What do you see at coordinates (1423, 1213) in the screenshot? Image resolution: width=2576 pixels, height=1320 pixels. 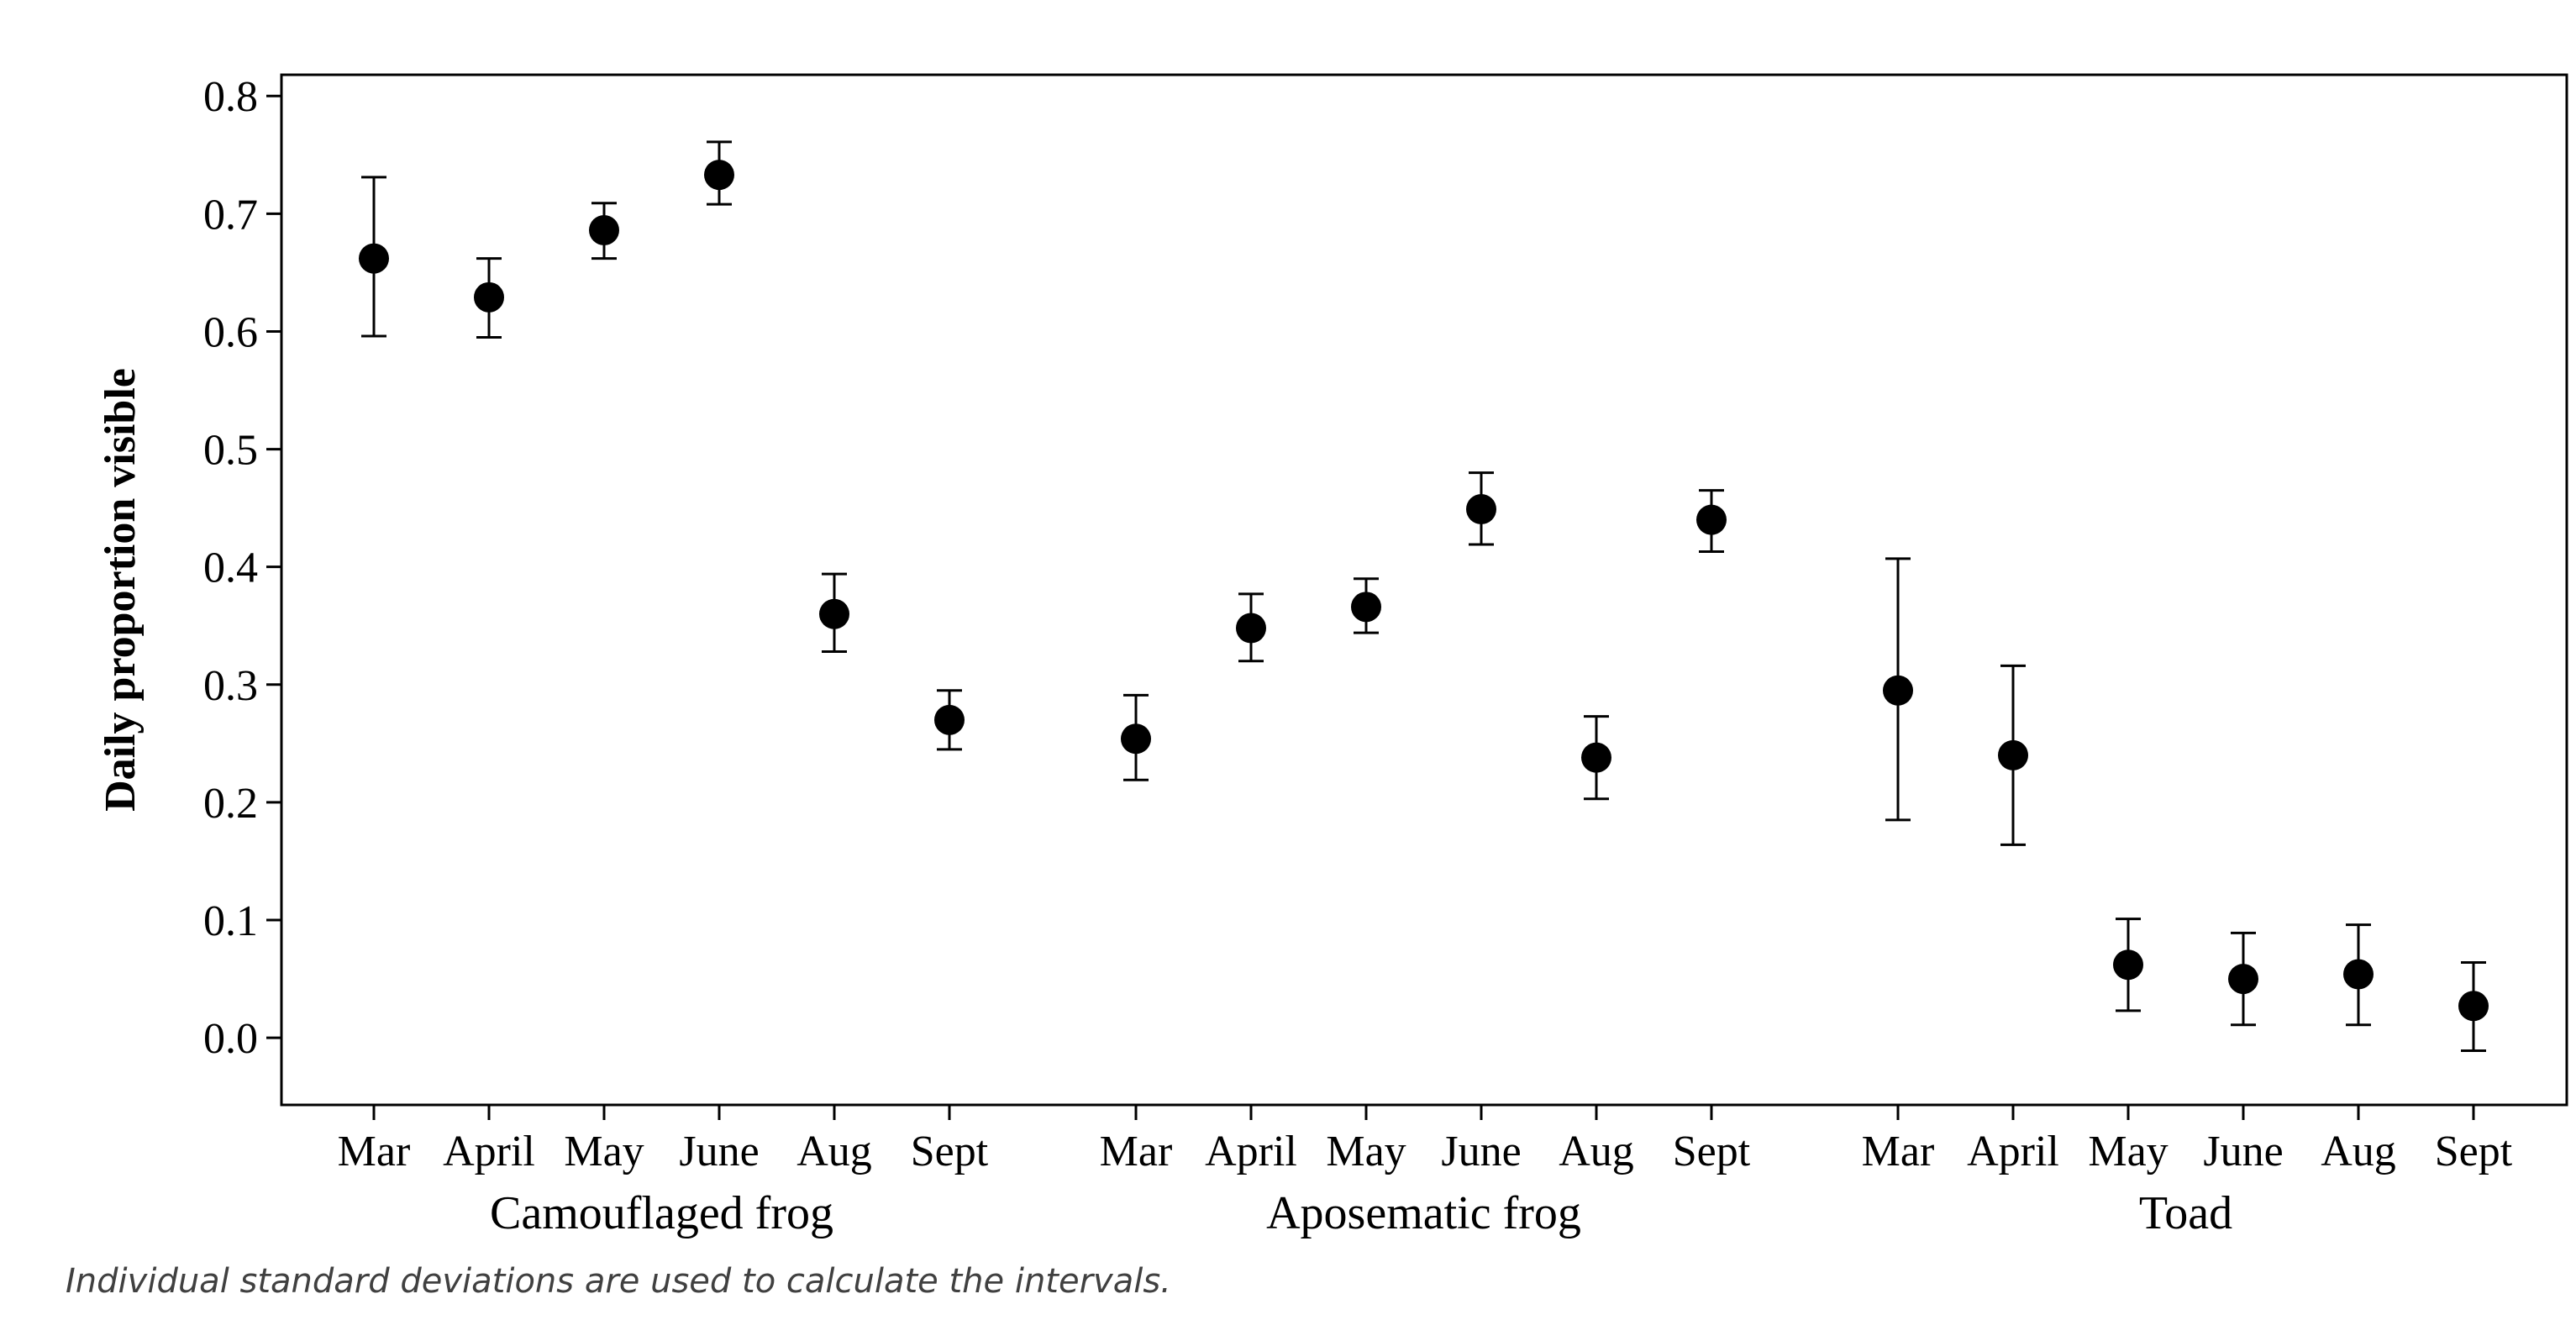 I see `group-label: Aposematic frog` at bounding box center [1423, 1213].